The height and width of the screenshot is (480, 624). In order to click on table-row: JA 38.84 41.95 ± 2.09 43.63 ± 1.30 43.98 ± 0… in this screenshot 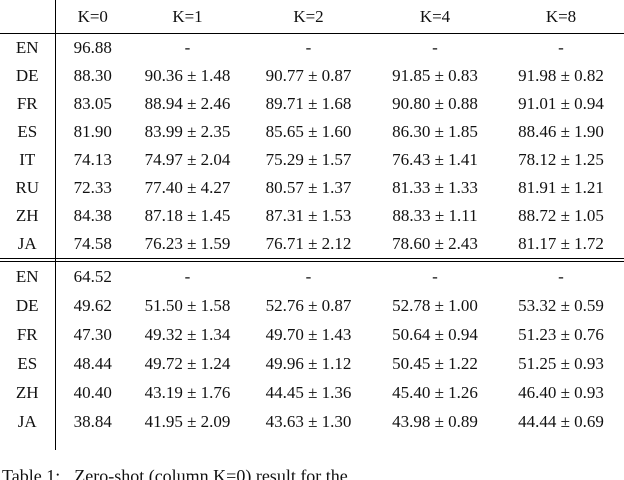, I will do `click(312, 421)`.